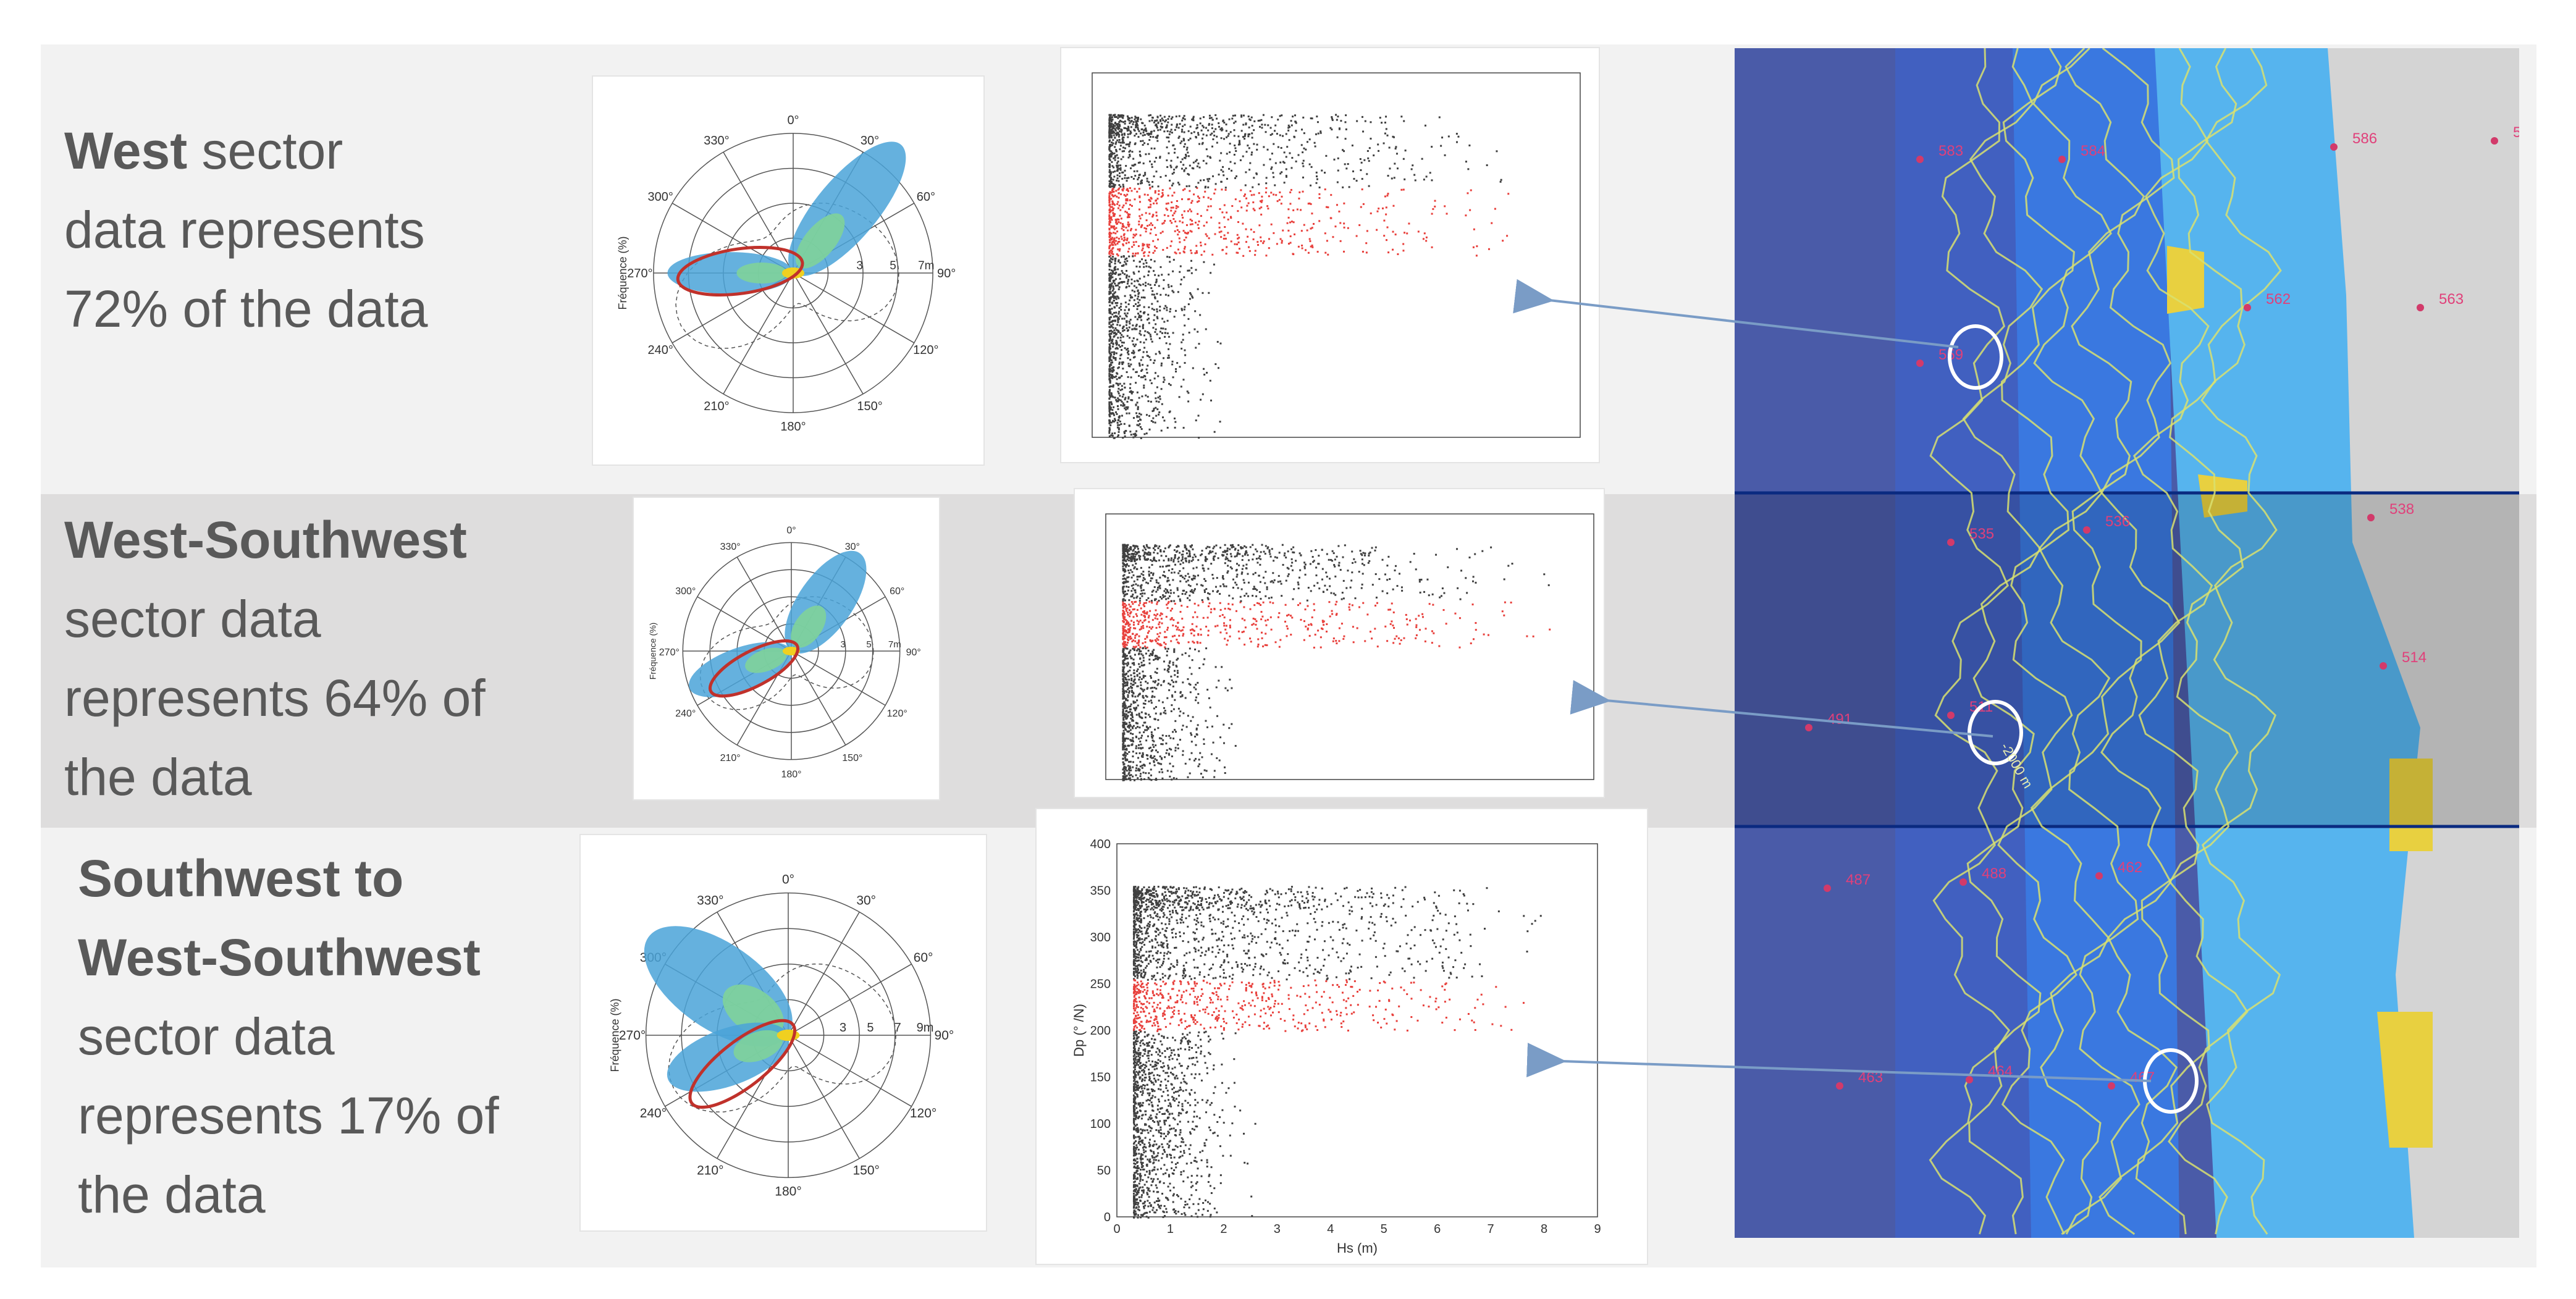 The image size is (2576, 1299). What do you see at coordinates (1357, 1030) in the screenshot?
I see `scatter-axes-box` at bounding box center [1357, 1030].